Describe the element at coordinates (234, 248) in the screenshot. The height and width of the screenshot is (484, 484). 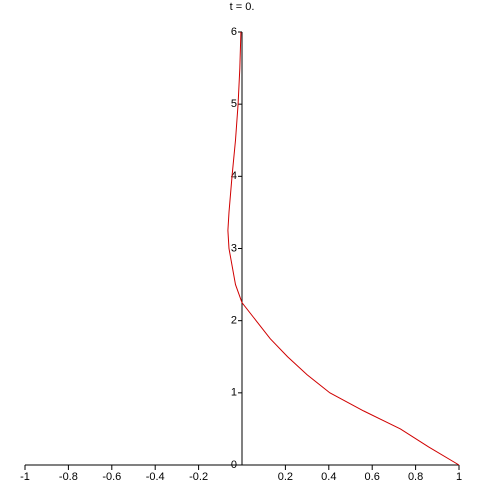
I see `y-tick-label: 3` at that location.